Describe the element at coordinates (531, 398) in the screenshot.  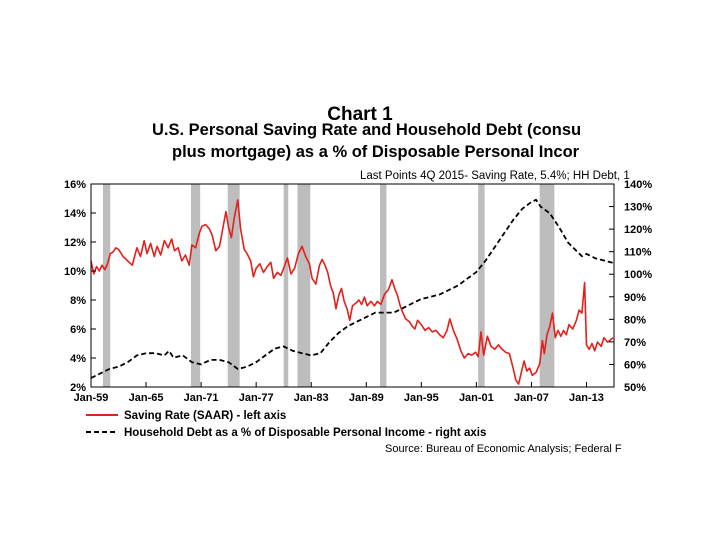
I see `x-tick-label-8: Jan-07` at that location.